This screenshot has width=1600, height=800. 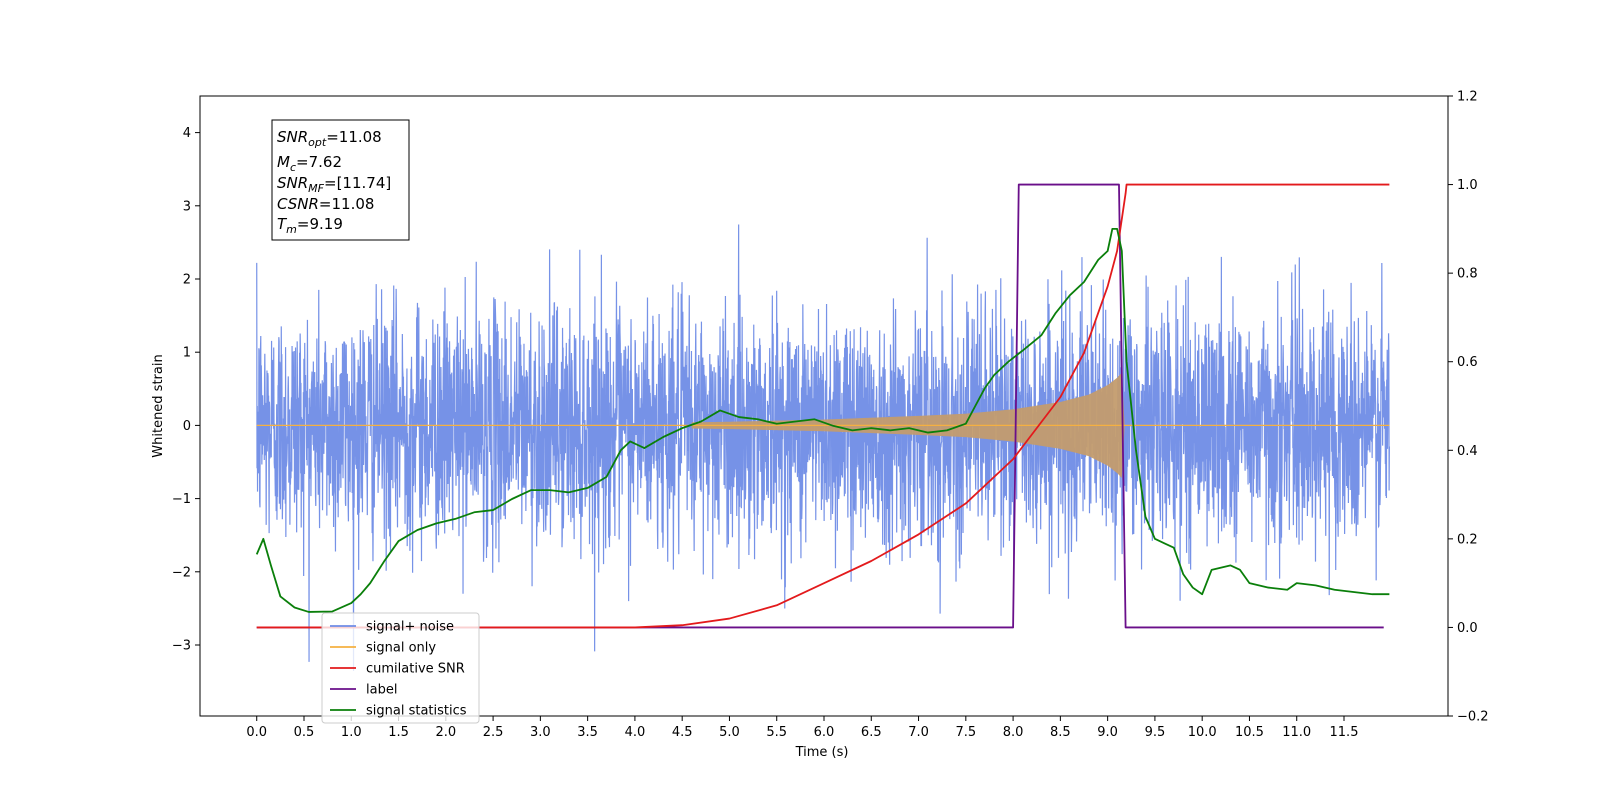 What do you see at coordinates (1468, 407) in the screenshot?
I see `y-axis-right: −0.2 0.0 0.2 0.4 0.6 0.8 1.0 1.2` at bounding box center [1468, 407].